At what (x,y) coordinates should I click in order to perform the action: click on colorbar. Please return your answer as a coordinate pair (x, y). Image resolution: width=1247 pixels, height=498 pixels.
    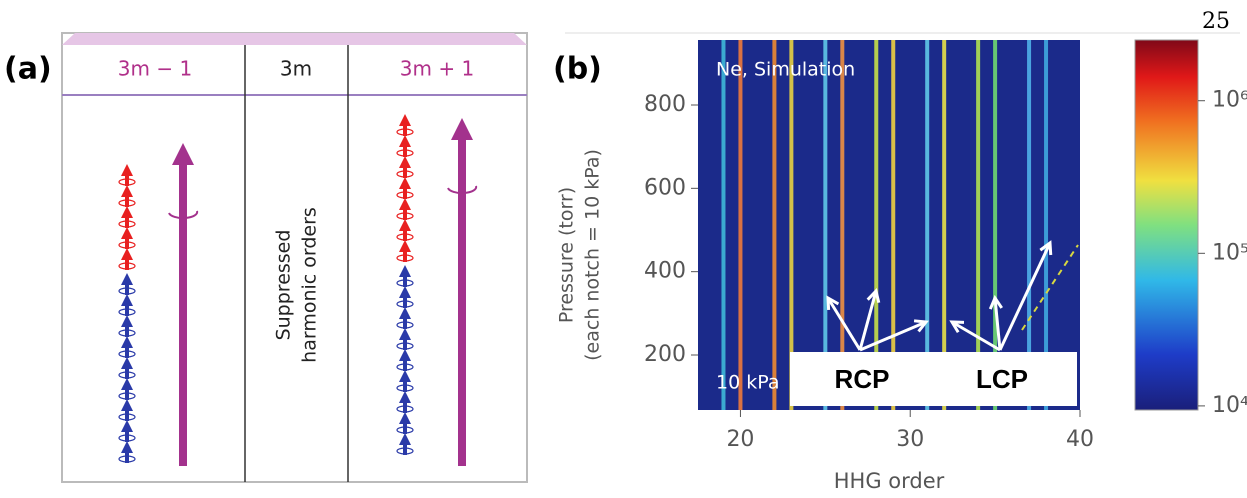
    Looking at the image, I should click on (1166, 225).